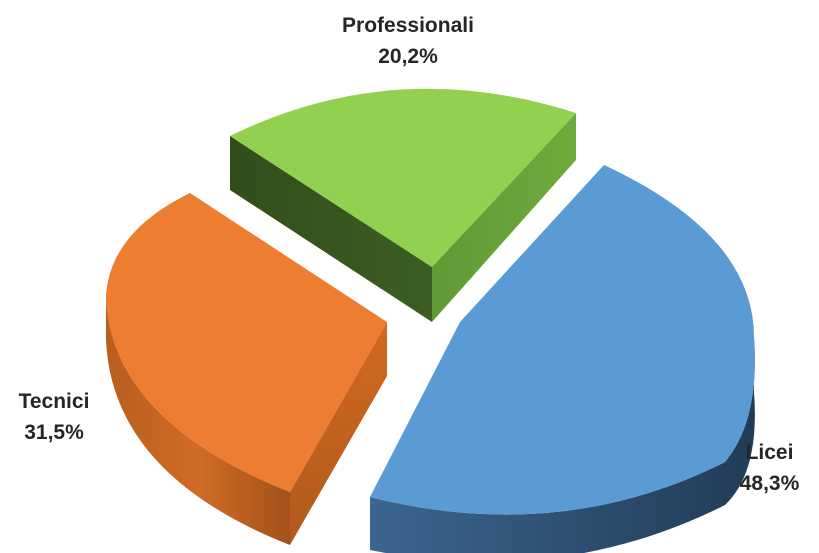 This screenshot has width=819, height=553. I want to click on slice-tecnici-side, so click(198, 420).